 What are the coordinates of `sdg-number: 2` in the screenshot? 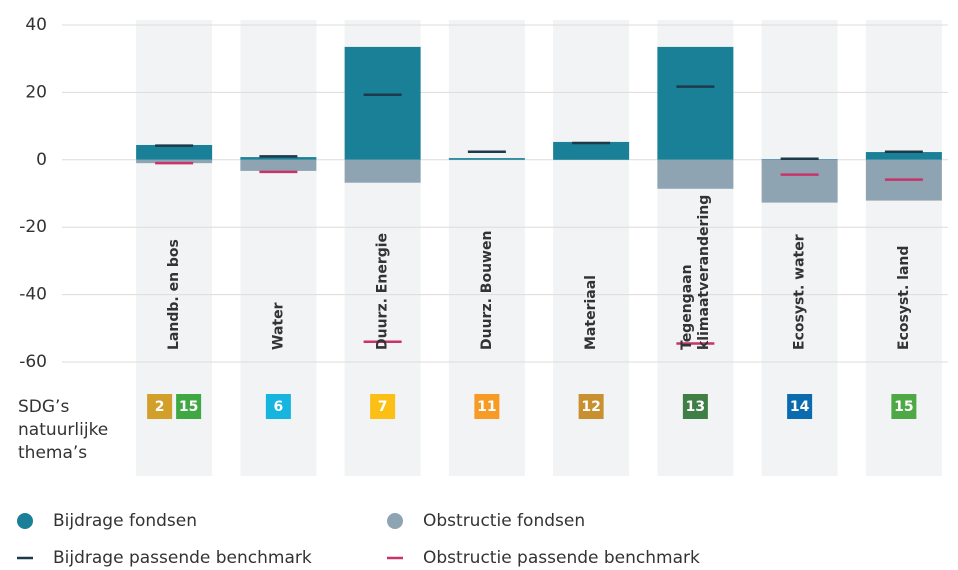 It's located at (160, 407).